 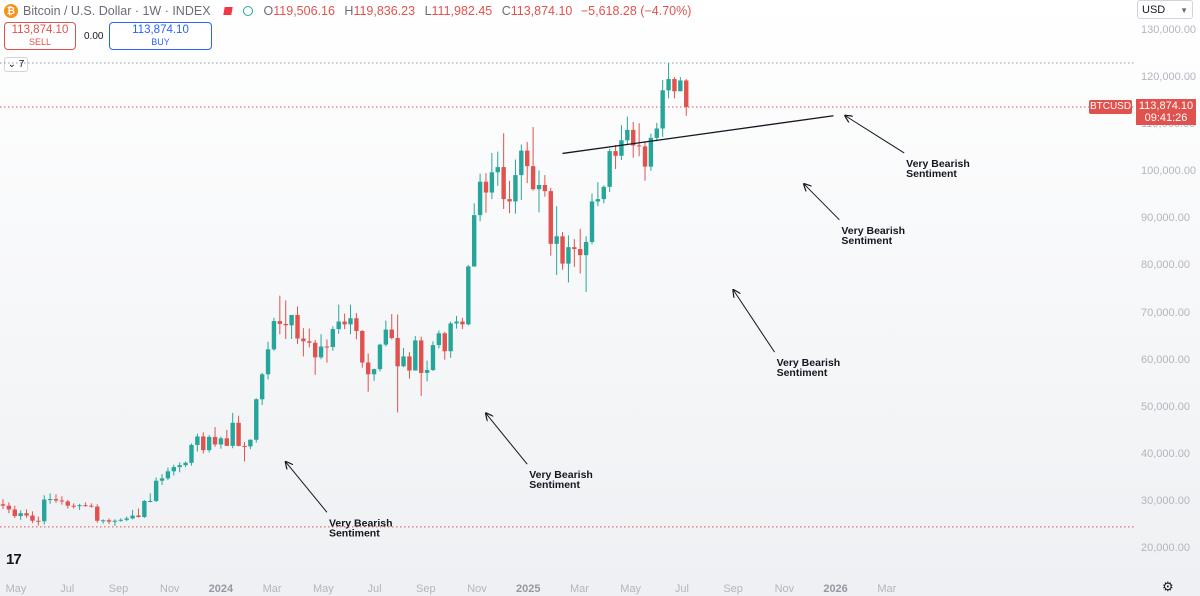 I want to click on open-value: 119,506.16, so click(x=304, y=11).